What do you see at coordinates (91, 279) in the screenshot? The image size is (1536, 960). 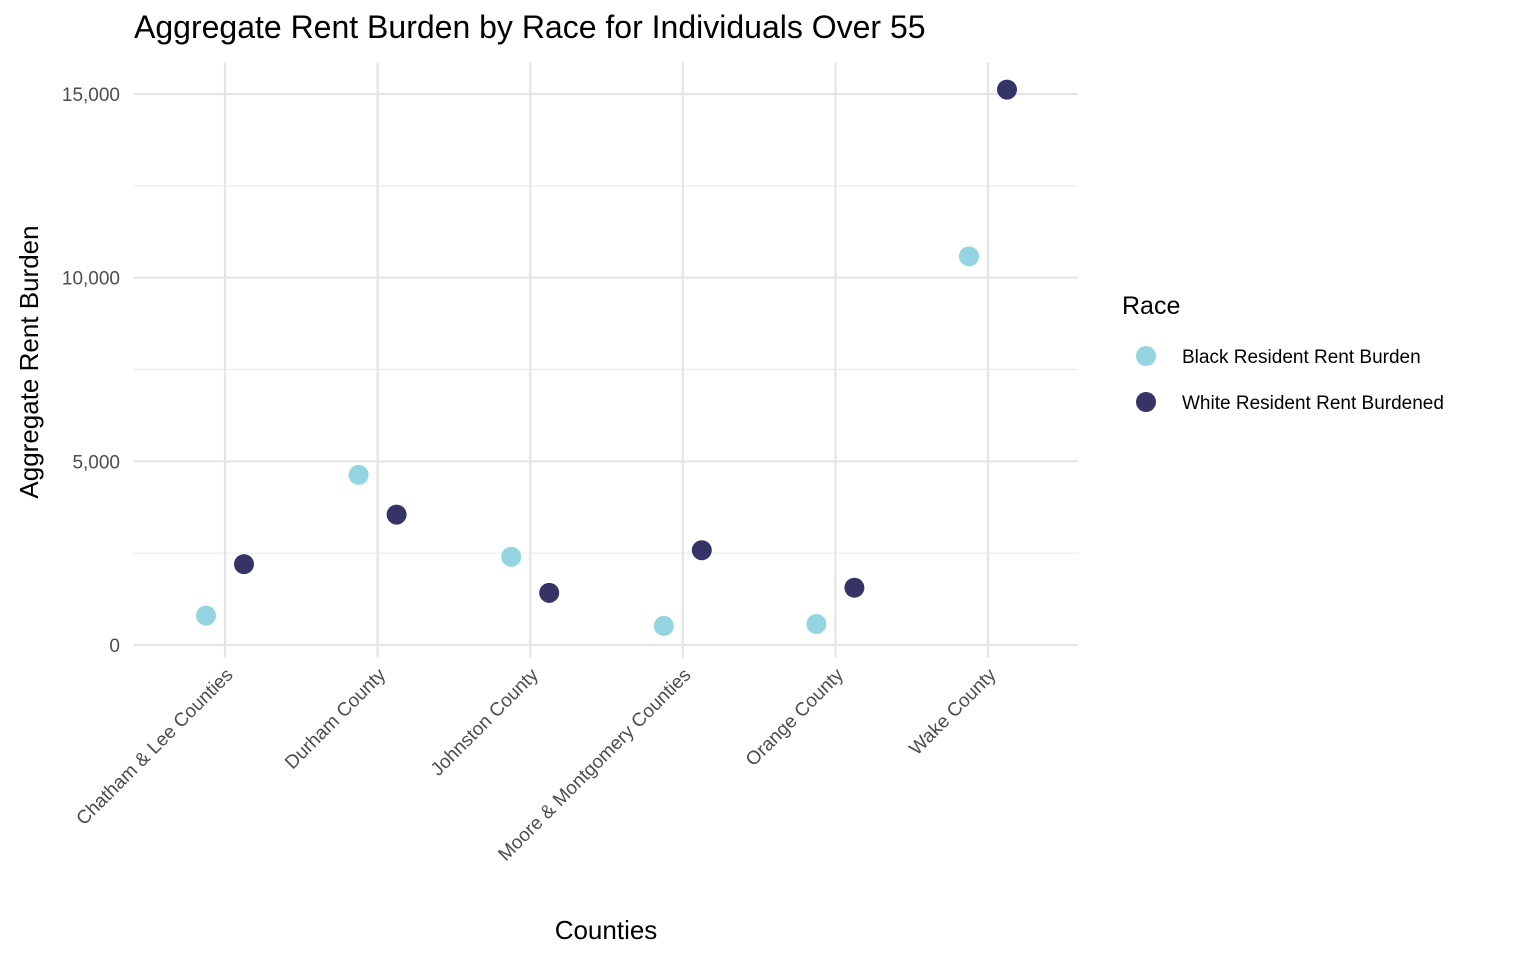 I see `y-tick-label: 10,000` at bounding box center [91, 279].